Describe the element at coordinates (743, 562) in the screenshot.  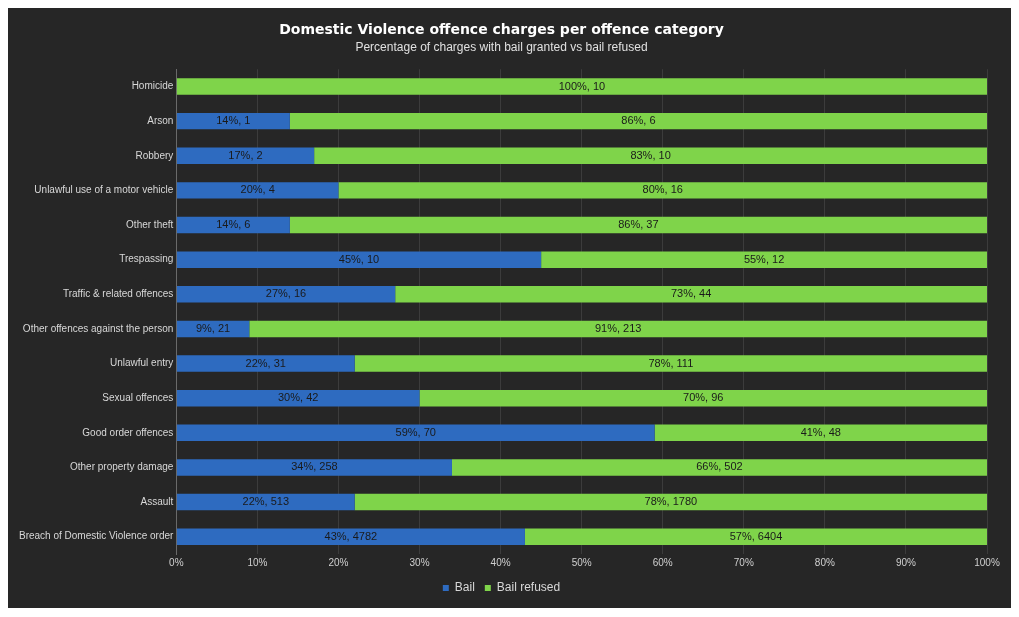
I see `x-tick-label: 70%` at that location.